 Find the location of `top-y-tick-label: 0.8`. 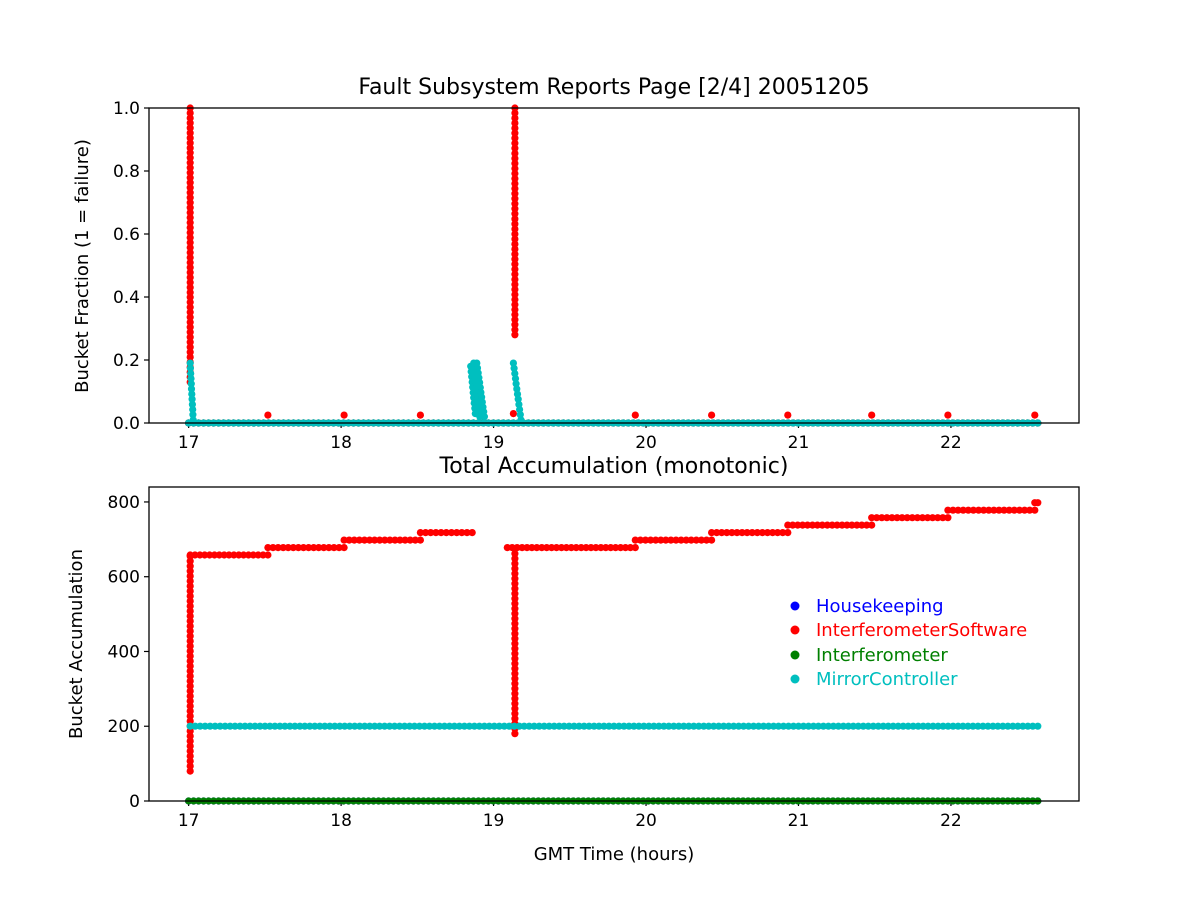

top-y-tick-label: 0.8 is located at coordinates (126, 172).